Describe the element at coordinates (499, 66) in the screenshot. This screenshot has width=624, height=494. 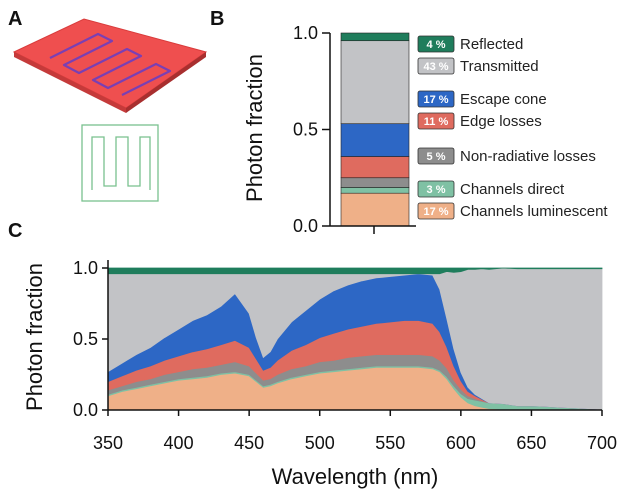
I see `legend-label: Transmitted` at that location.